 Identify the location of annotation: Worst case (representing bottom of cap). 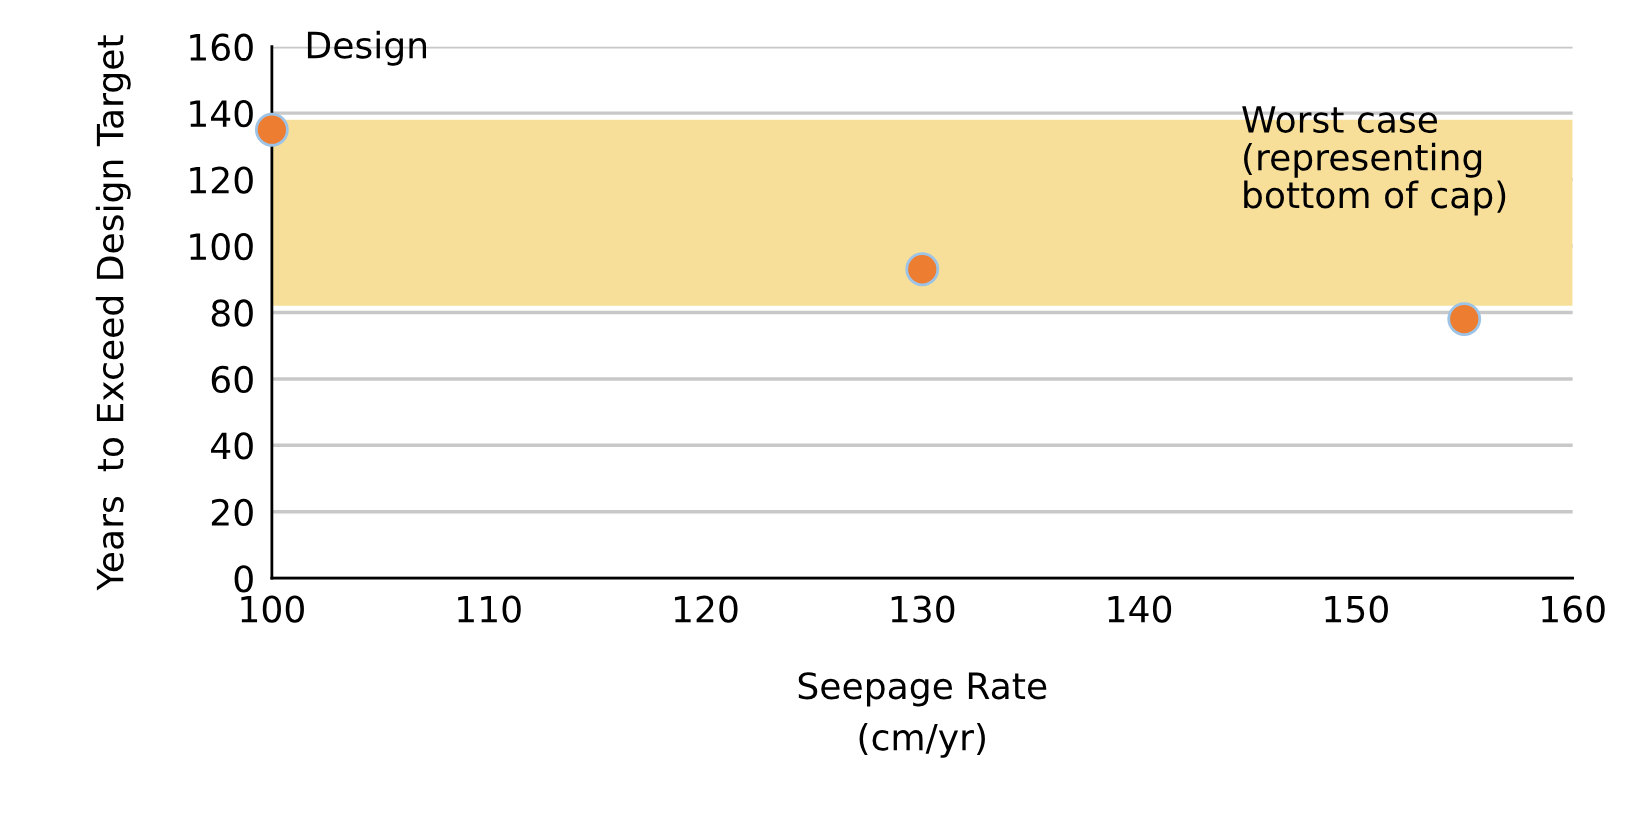
(1374, 161).